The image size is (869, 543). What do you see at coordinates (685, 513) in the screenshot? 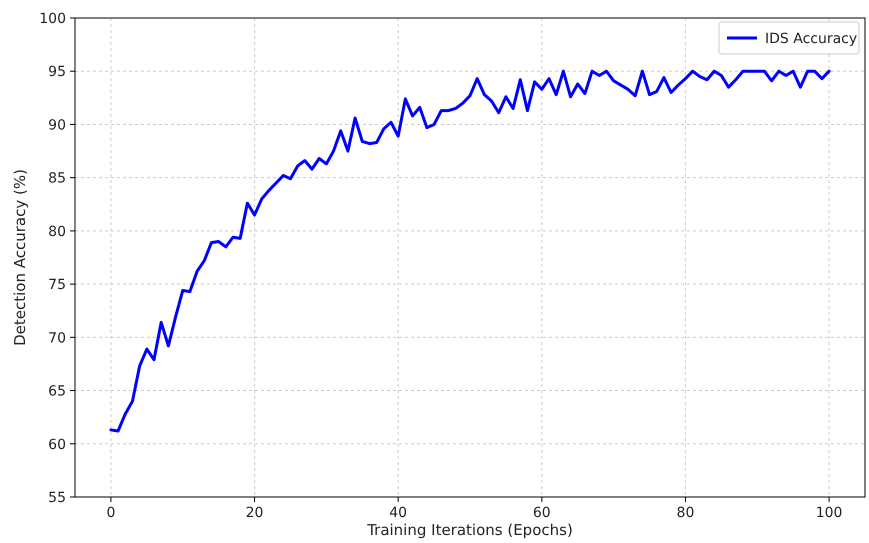
I see `x-tick-label: 80` at bounding box center [685, 513].